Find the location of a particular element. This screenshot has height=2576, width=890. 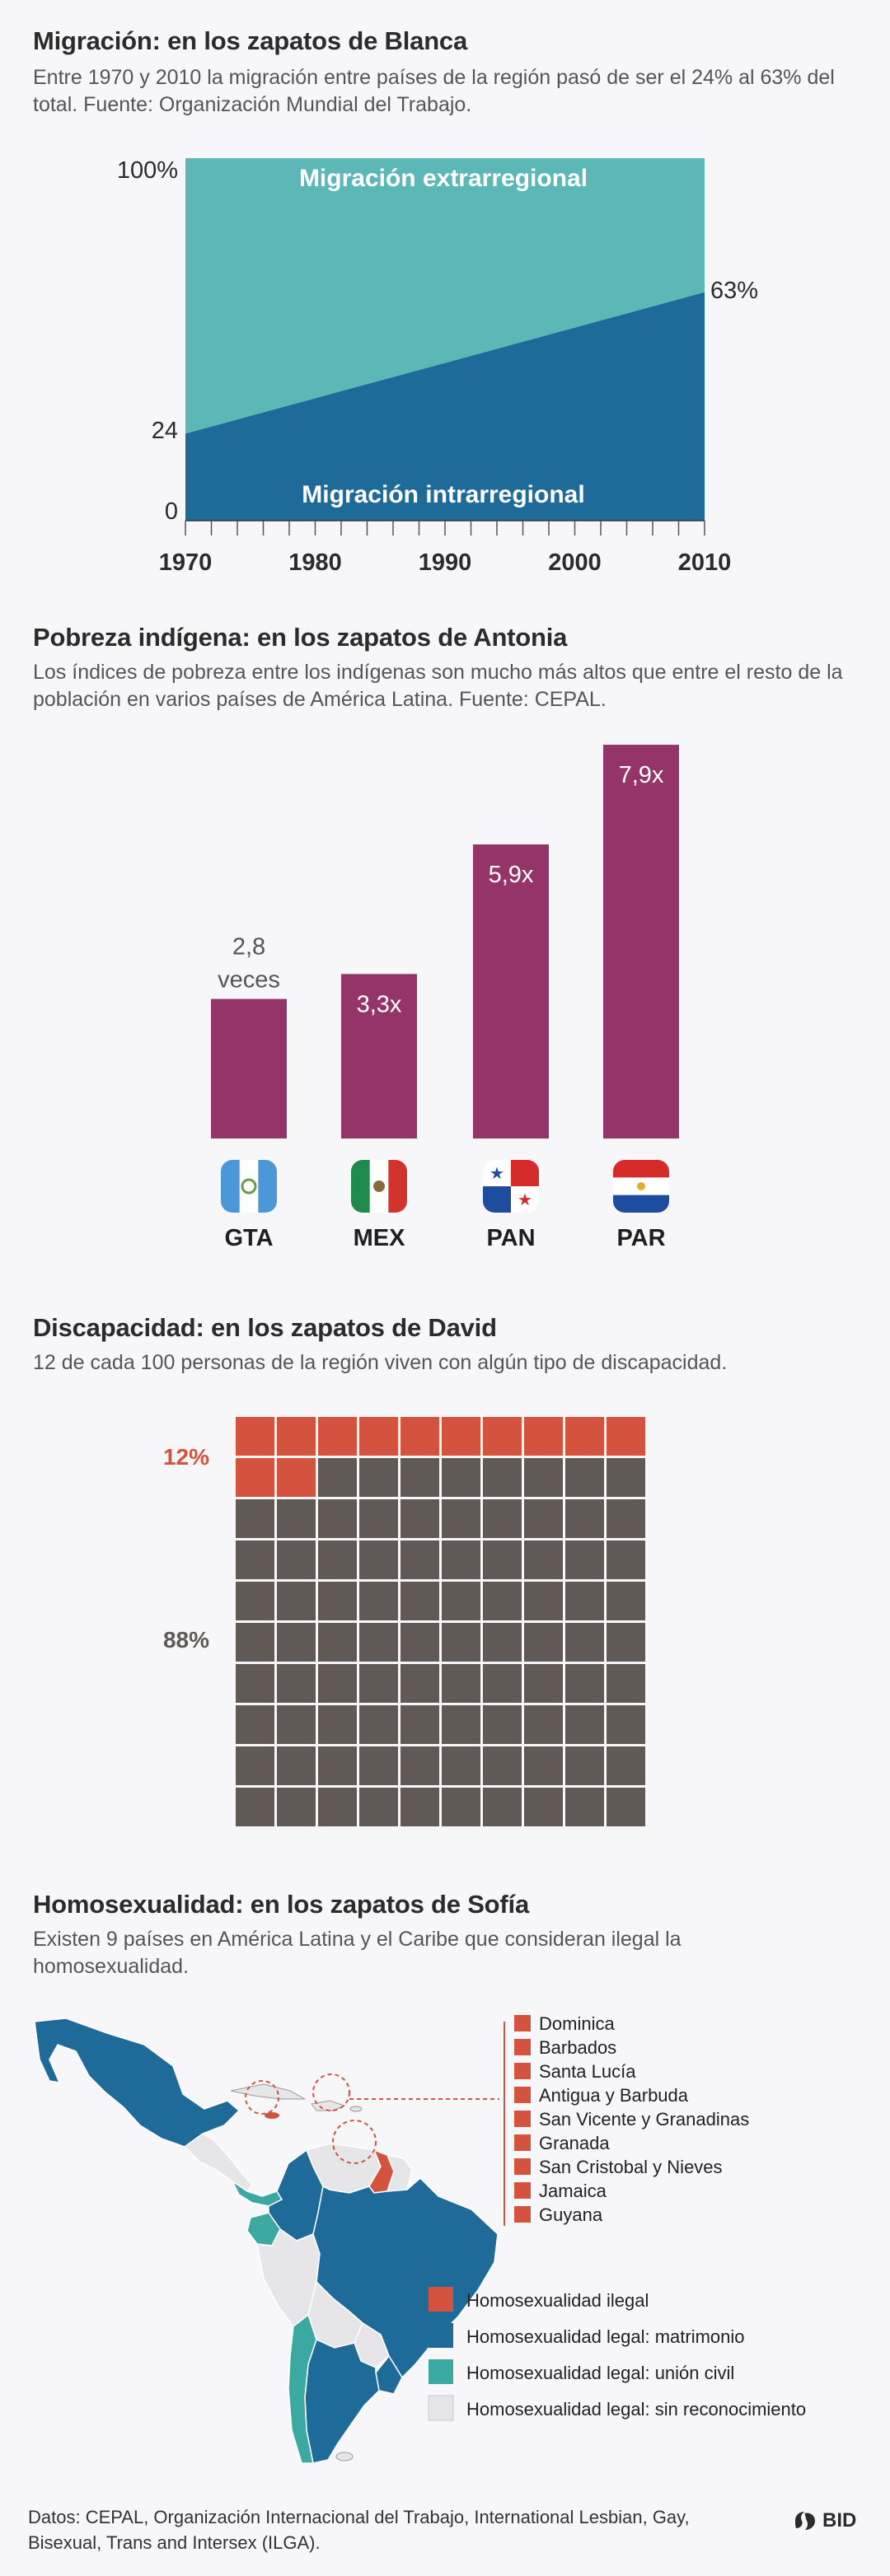

island-label: Antigua y Barbuda is located at coordinates (614, 2095).